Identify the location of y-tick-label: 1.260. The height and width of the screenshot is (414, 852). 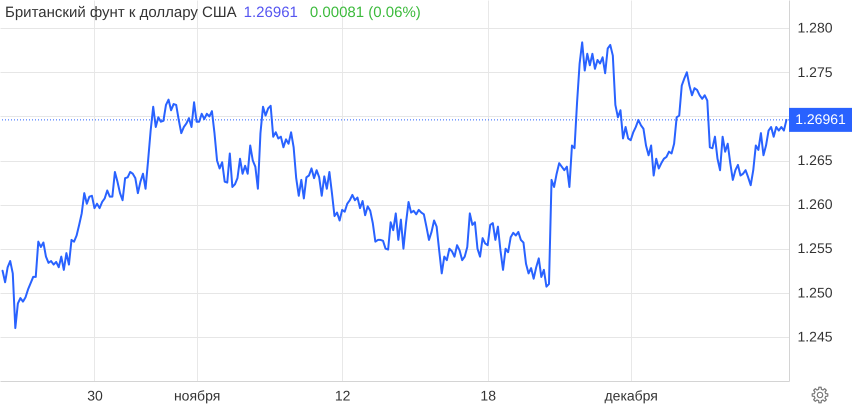
(815, 204).